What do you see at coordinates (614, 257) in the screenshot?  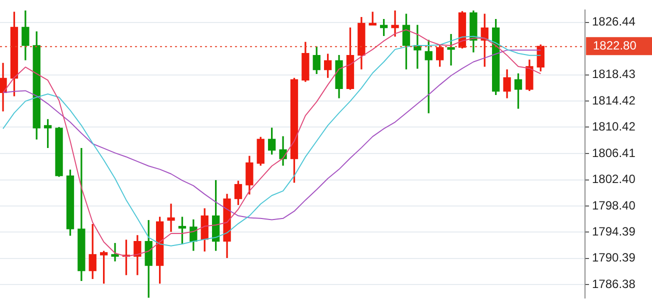 I see `y-tick-label: 1790.39` at bounding box center [614, 257].